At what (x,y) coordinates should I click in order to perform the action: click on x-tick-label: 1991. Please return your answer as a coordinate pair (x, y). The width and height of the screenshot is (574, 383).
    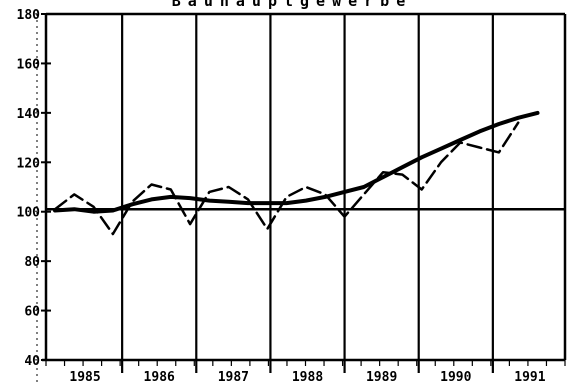
    Looking at the image, I should click on (529, 376).